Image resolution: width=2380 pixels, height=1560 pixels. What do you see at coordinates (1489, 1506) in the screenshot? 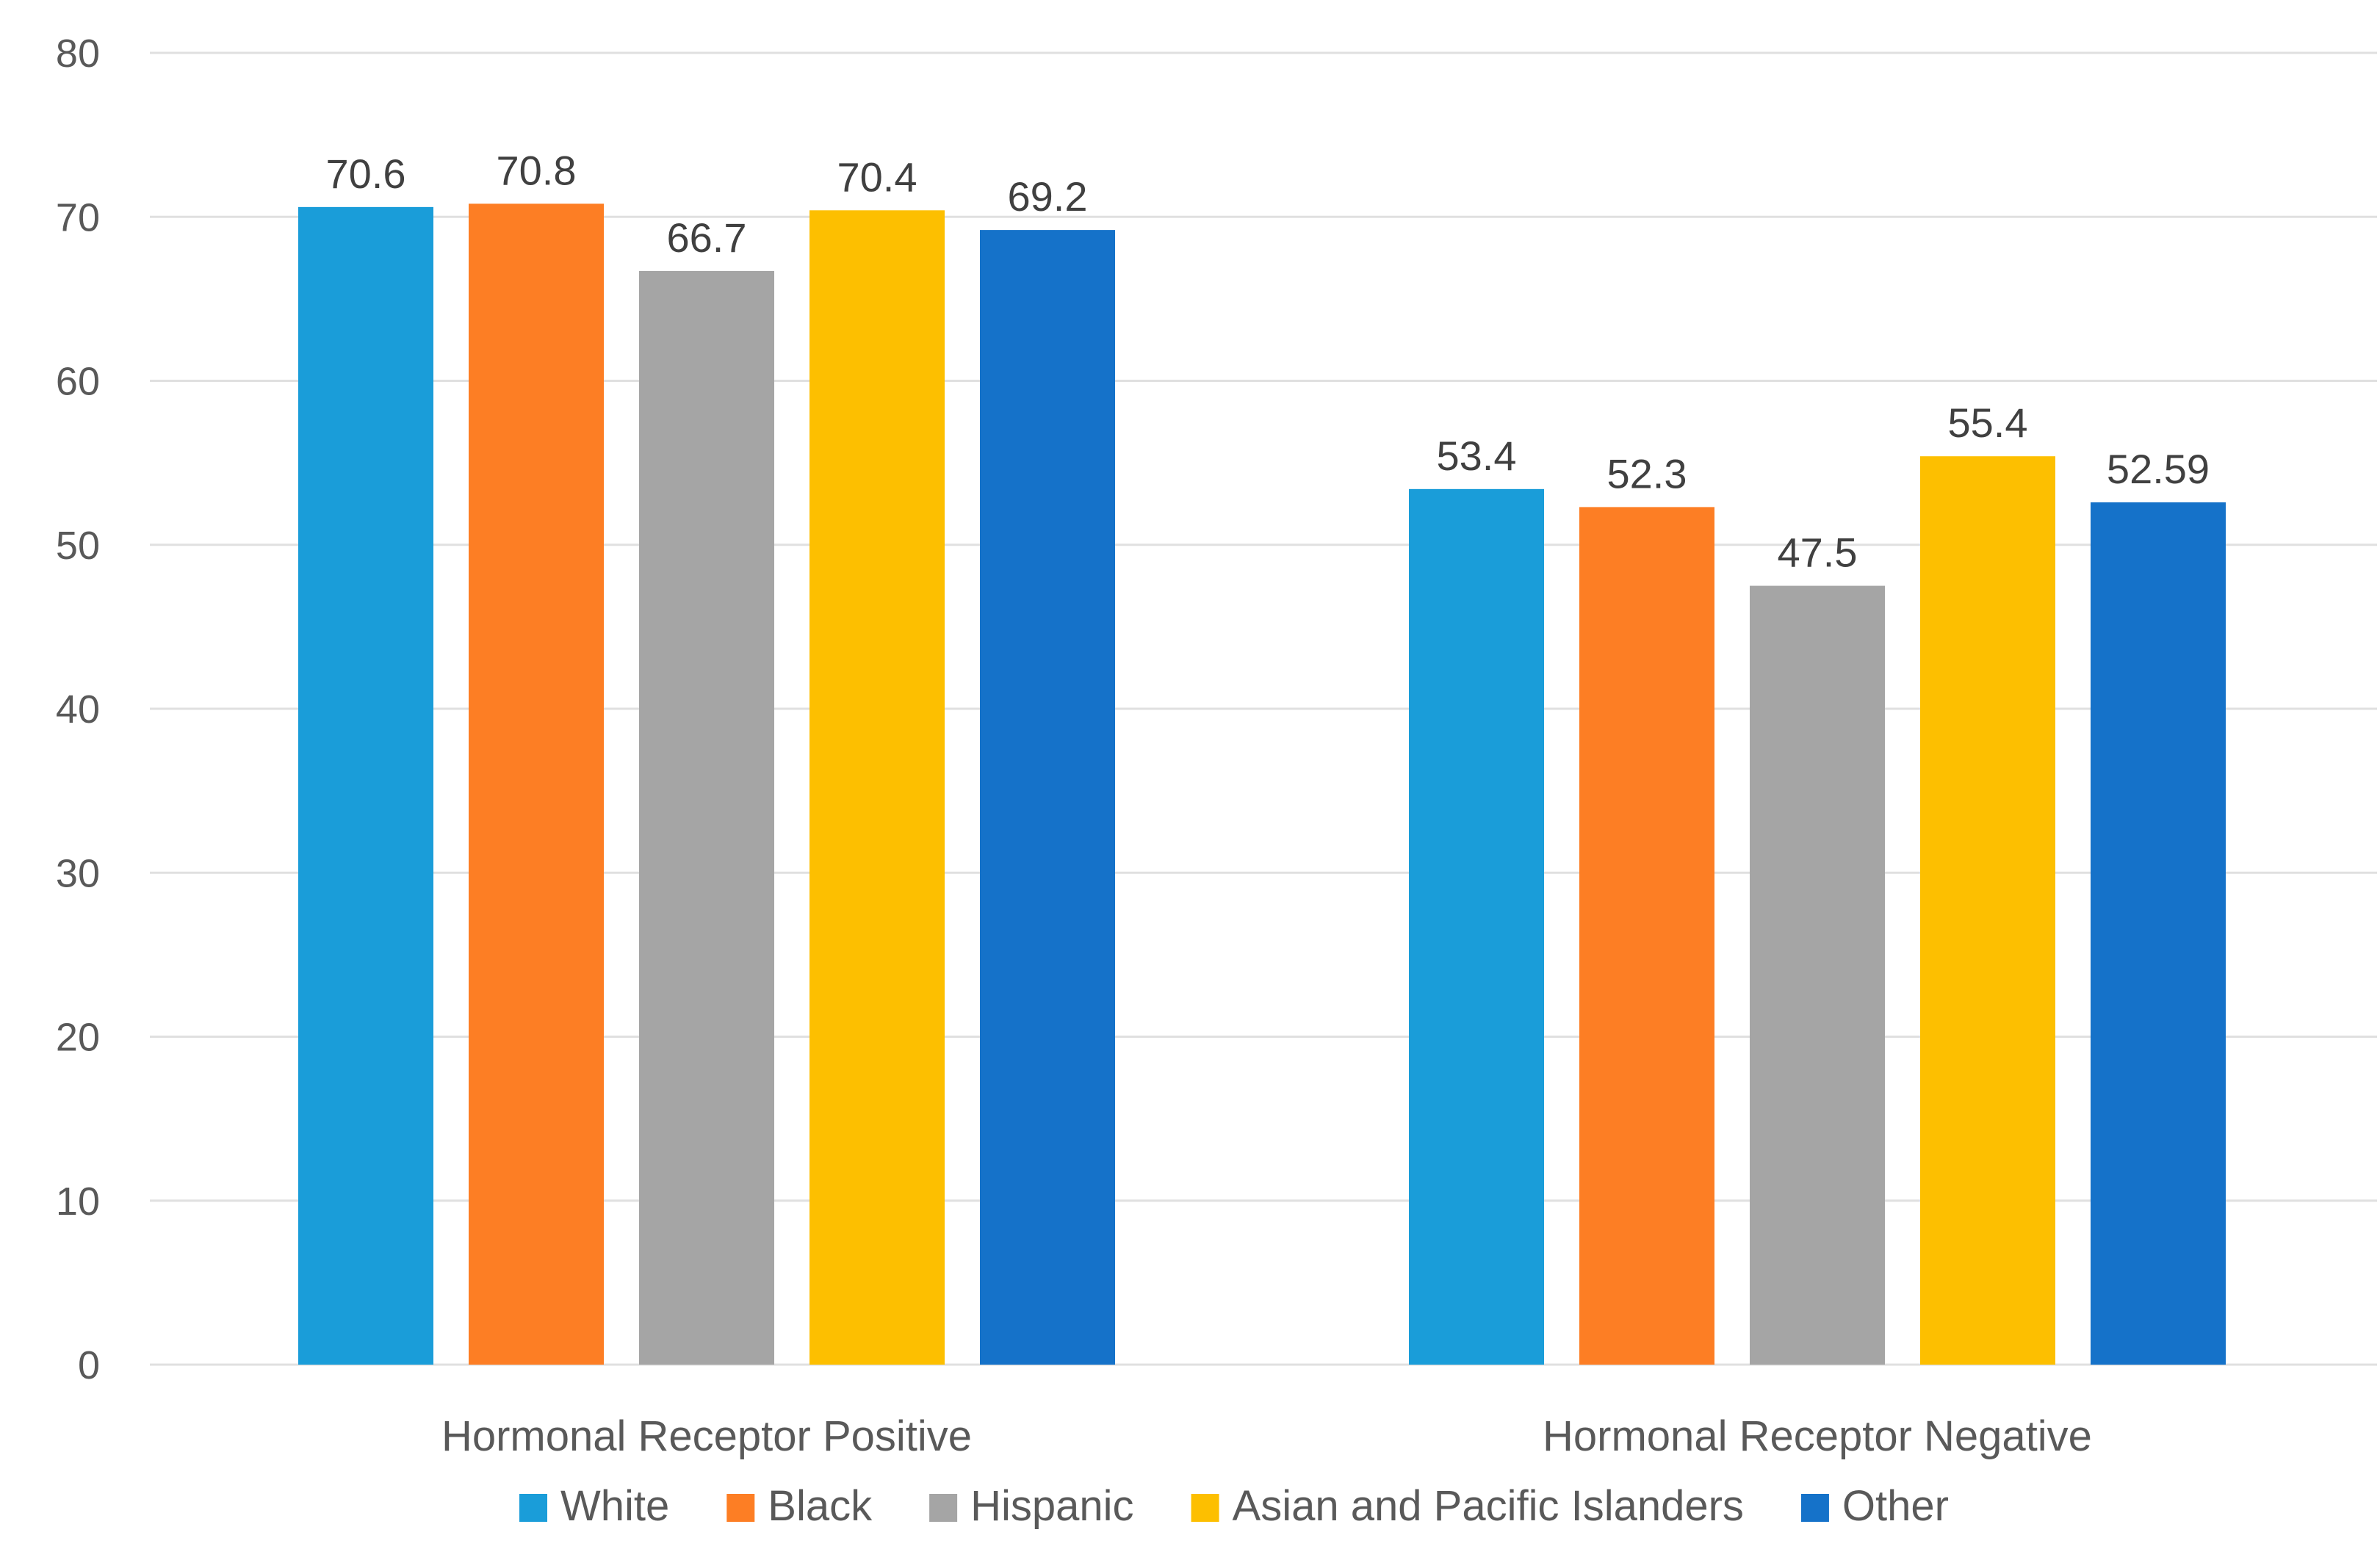
I see `legend-label-asian-and-pacific-islanders: Asian and Pacific Islanders` at bounding box center [1489, 1506].